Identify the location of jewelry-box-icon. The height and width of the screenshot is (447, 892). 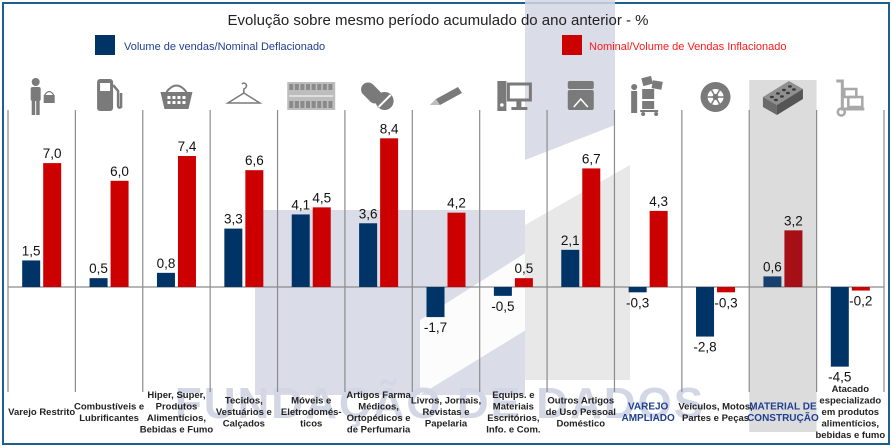
(580, 95).